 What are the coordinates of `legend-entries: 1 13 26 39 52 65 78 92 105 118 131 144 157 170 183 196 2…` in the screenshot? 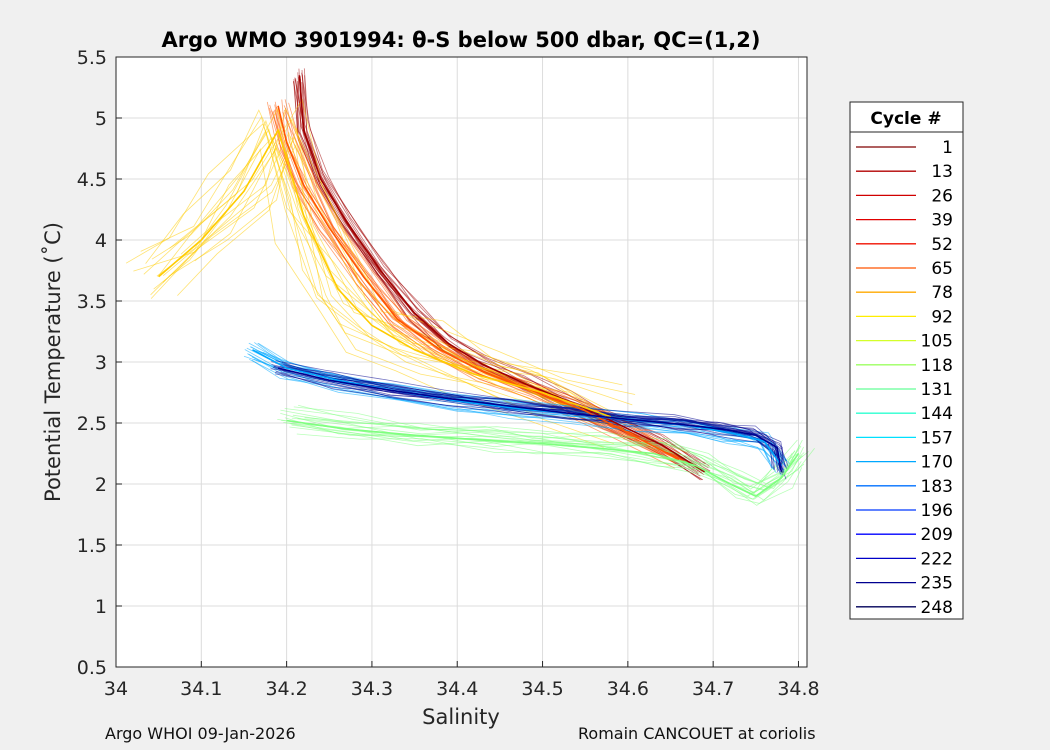 It's located at (904, 378).